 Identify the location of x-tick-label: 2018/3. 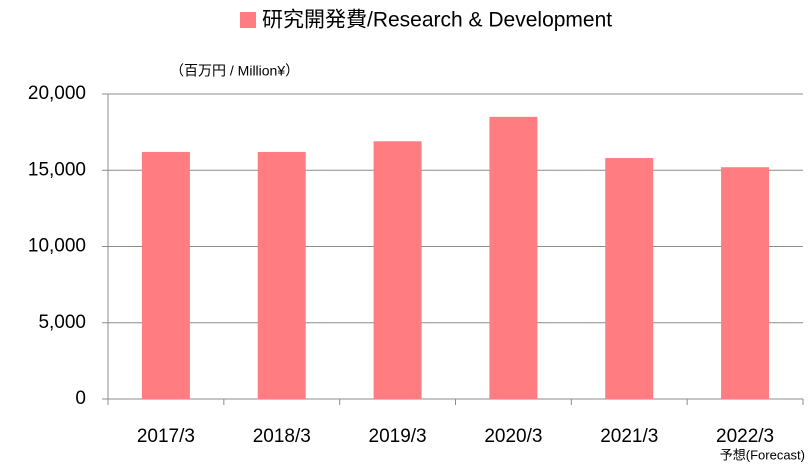
(282, 436).